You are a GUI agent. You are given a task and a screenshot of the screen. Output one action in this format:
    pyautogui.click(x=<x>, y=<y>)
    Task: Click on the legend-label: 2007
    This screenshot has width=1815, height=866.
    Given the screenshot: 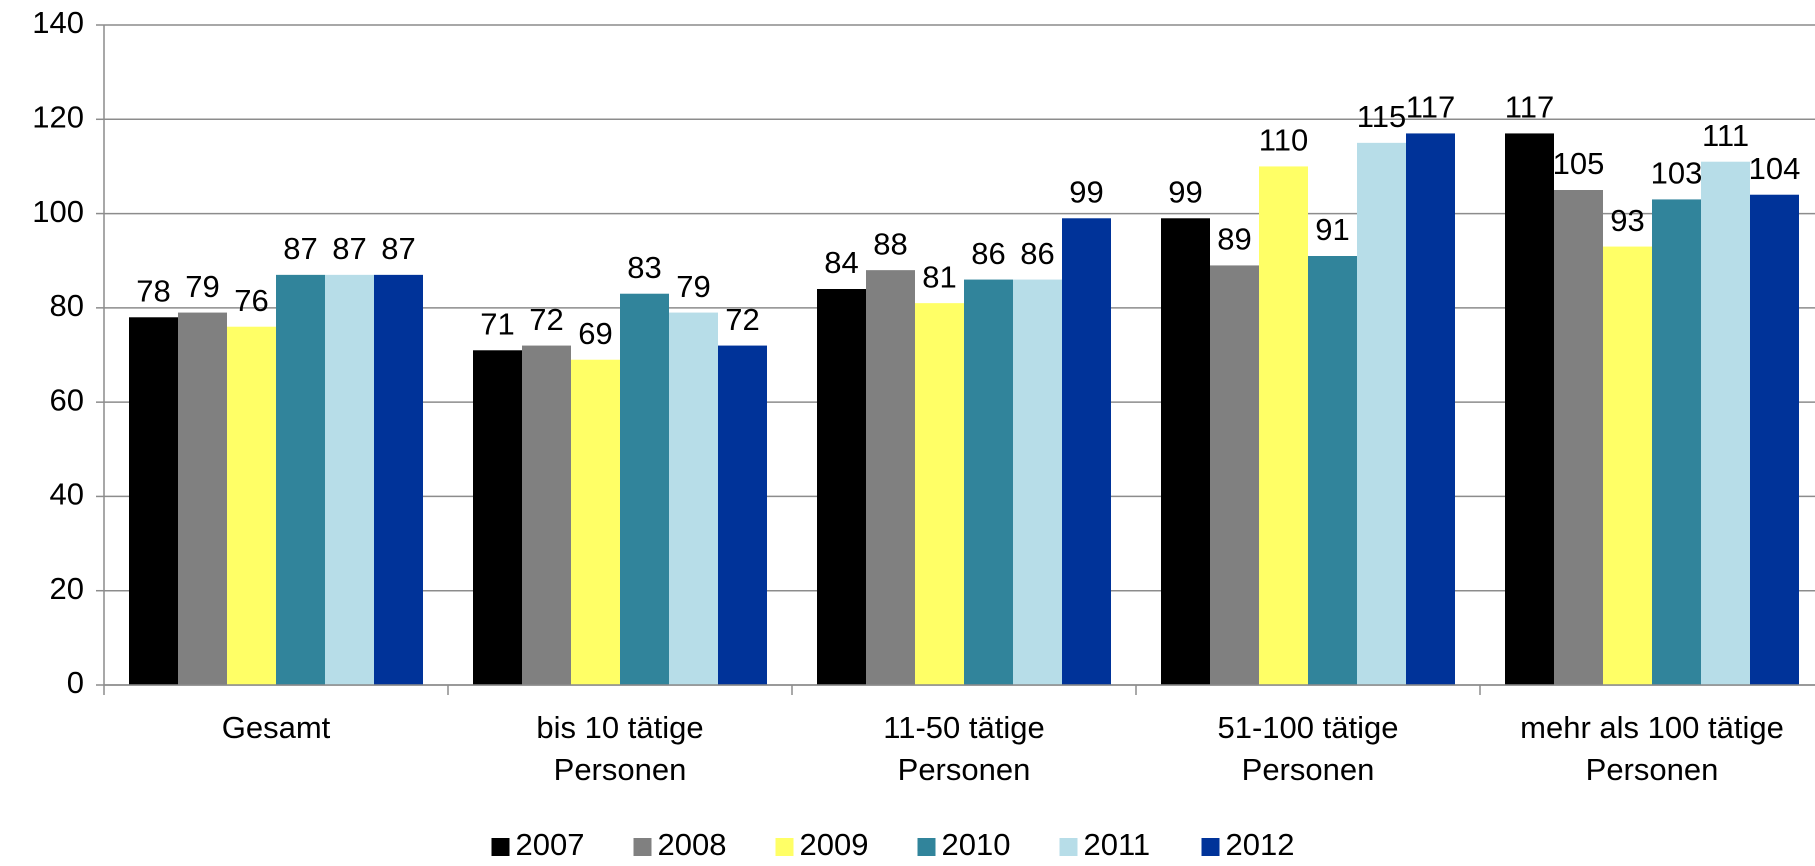 What is the action you would take?
    pyautogui.click(x=550, y=844)
    